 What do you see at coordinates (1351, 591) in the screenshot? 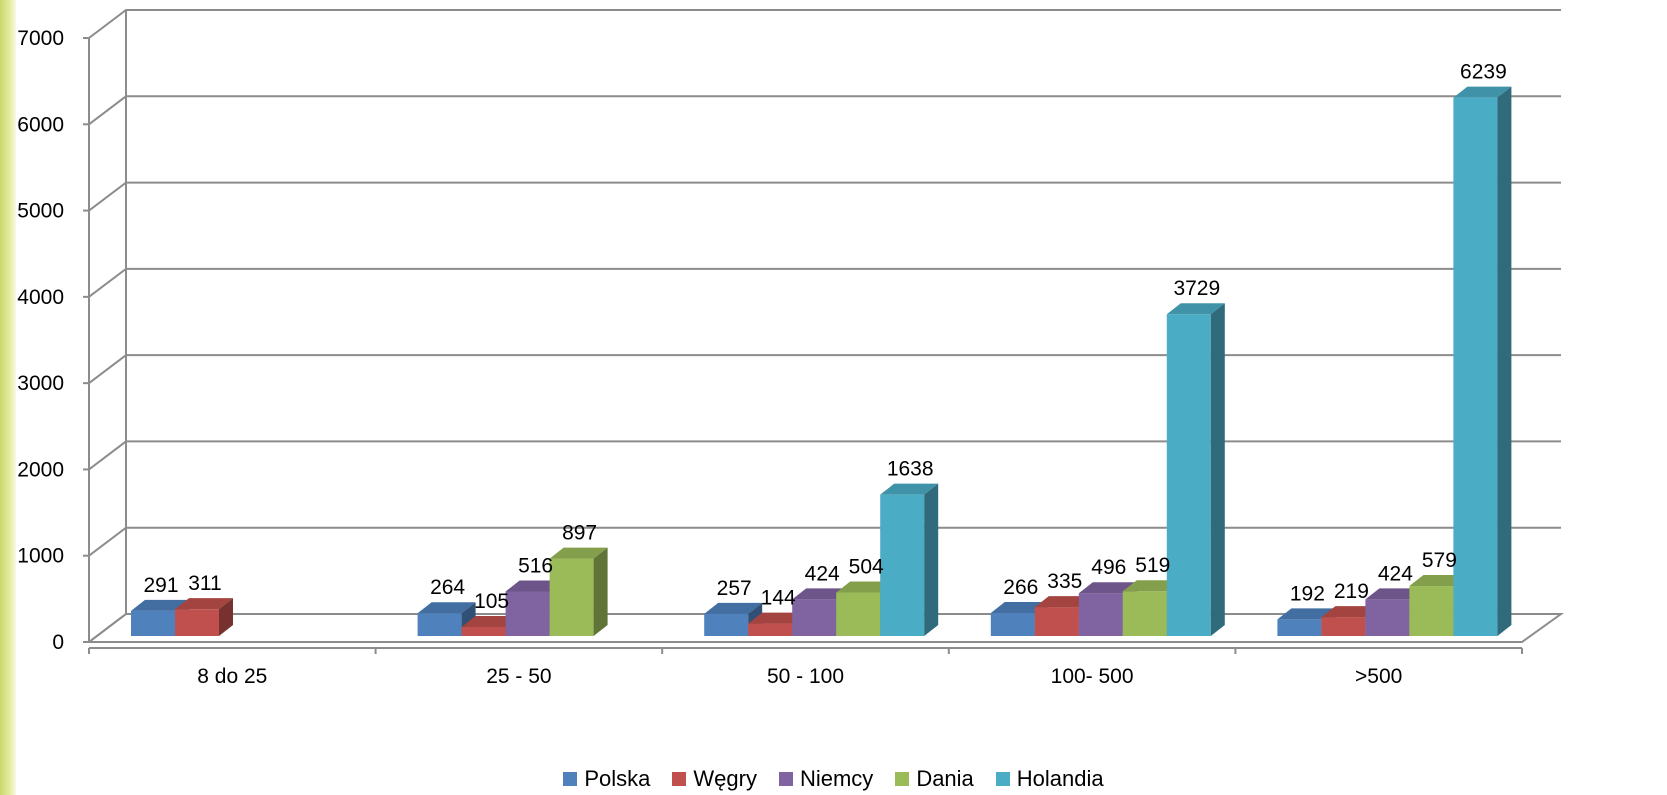
I see `data-label: 219` at bounding box center [1351, 591].